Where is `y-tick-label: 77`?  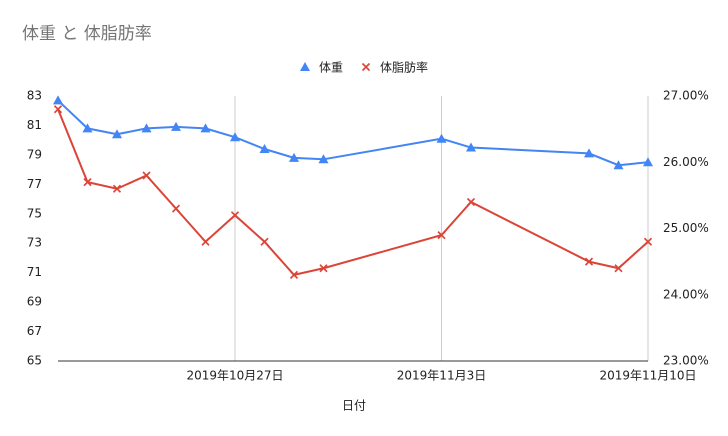 y-tick-label: 77 is located at coordinates (34, 184).